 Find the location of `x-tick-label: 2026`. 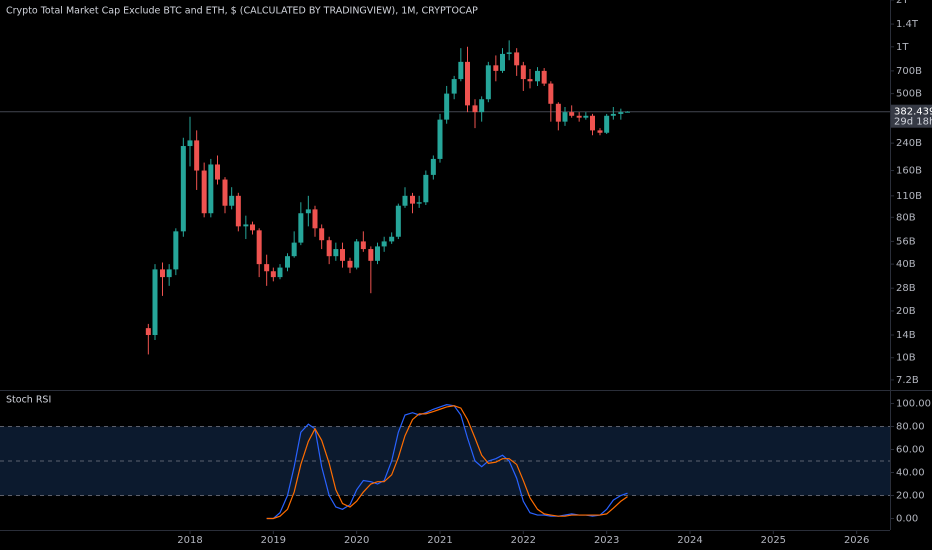

x-tick-label: 2026 is located at coordinates (856, 540).